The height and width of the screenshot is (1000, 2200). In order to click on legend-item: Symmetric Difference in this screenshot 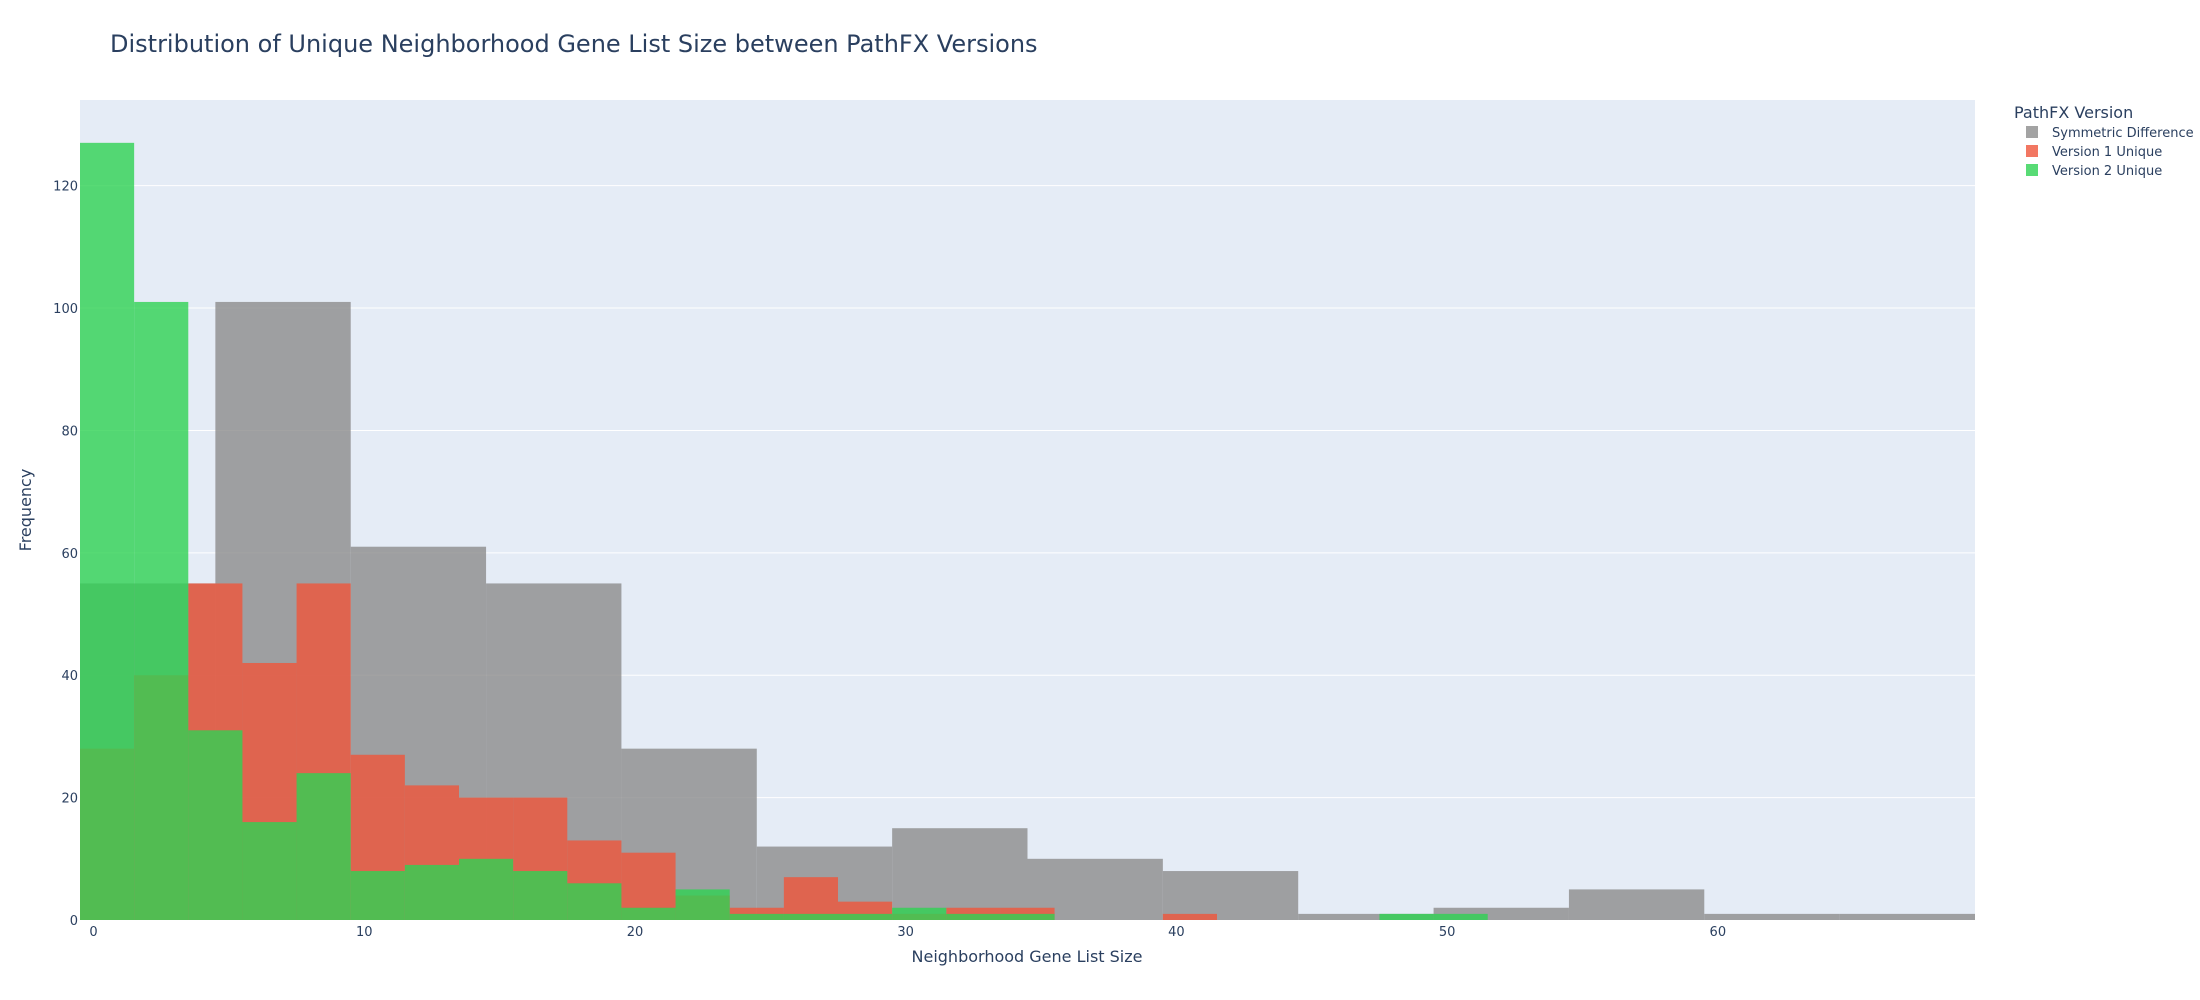, I will do `click(2110, 133)`.